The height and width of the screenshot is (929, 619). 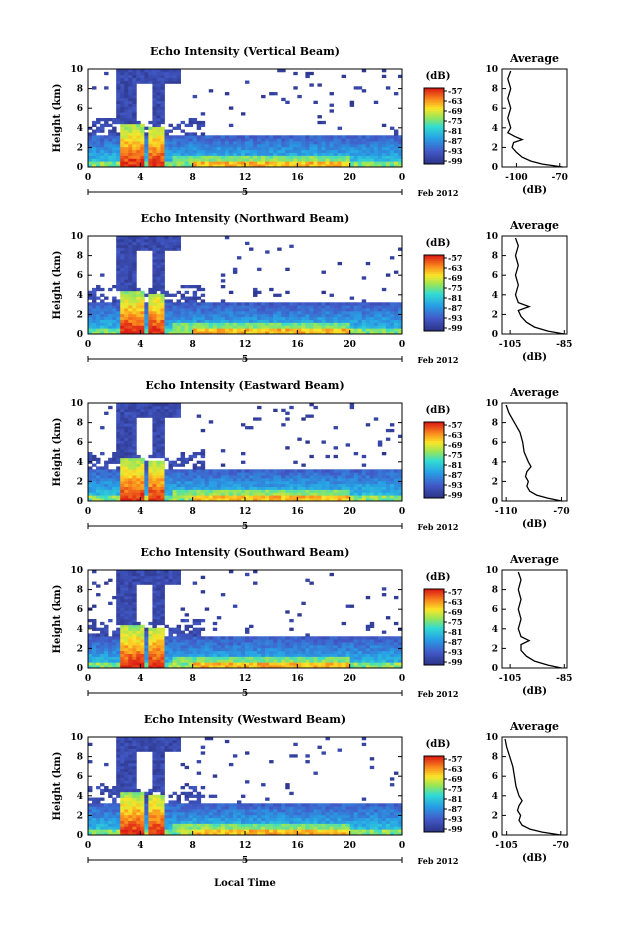 What do you see at coordinates (455, 465) in the screenshot?
I see `colorbar-tick-label: -81` at bounding box center [455, 465].